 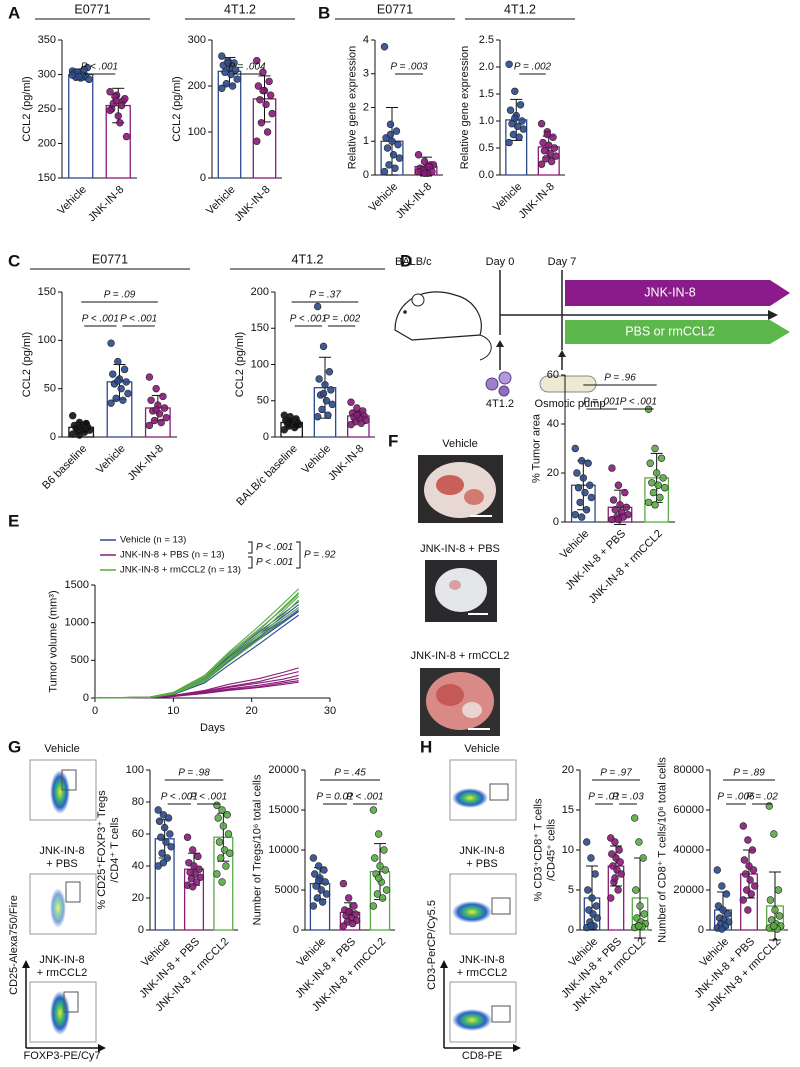 I want to click on y-tick-label: 100, so click(x=135, y=770).